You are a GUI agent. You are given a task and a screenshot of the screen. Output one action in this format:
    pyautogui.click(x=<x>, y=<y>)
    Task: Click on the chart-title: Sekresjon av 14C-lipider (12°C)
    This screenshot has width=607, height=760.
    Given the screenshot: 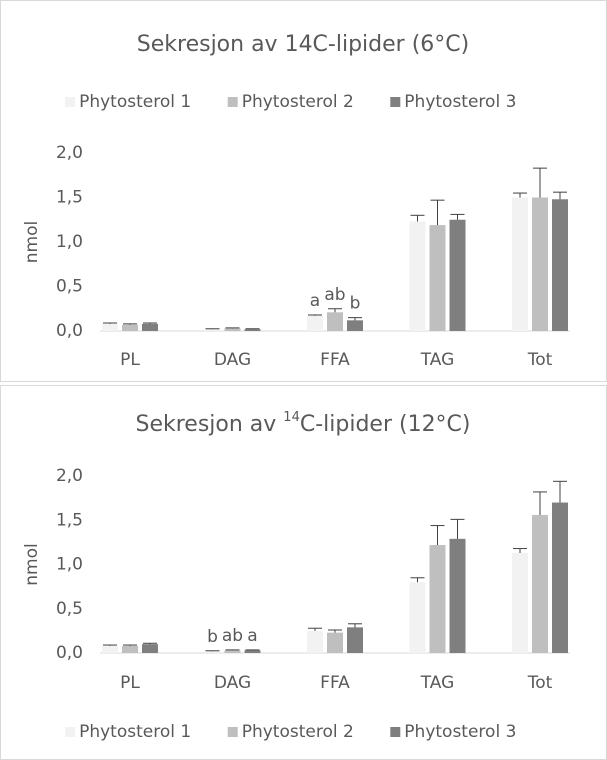 What is the action you would take?
    pyautogui.click(x=302, y=423)
    